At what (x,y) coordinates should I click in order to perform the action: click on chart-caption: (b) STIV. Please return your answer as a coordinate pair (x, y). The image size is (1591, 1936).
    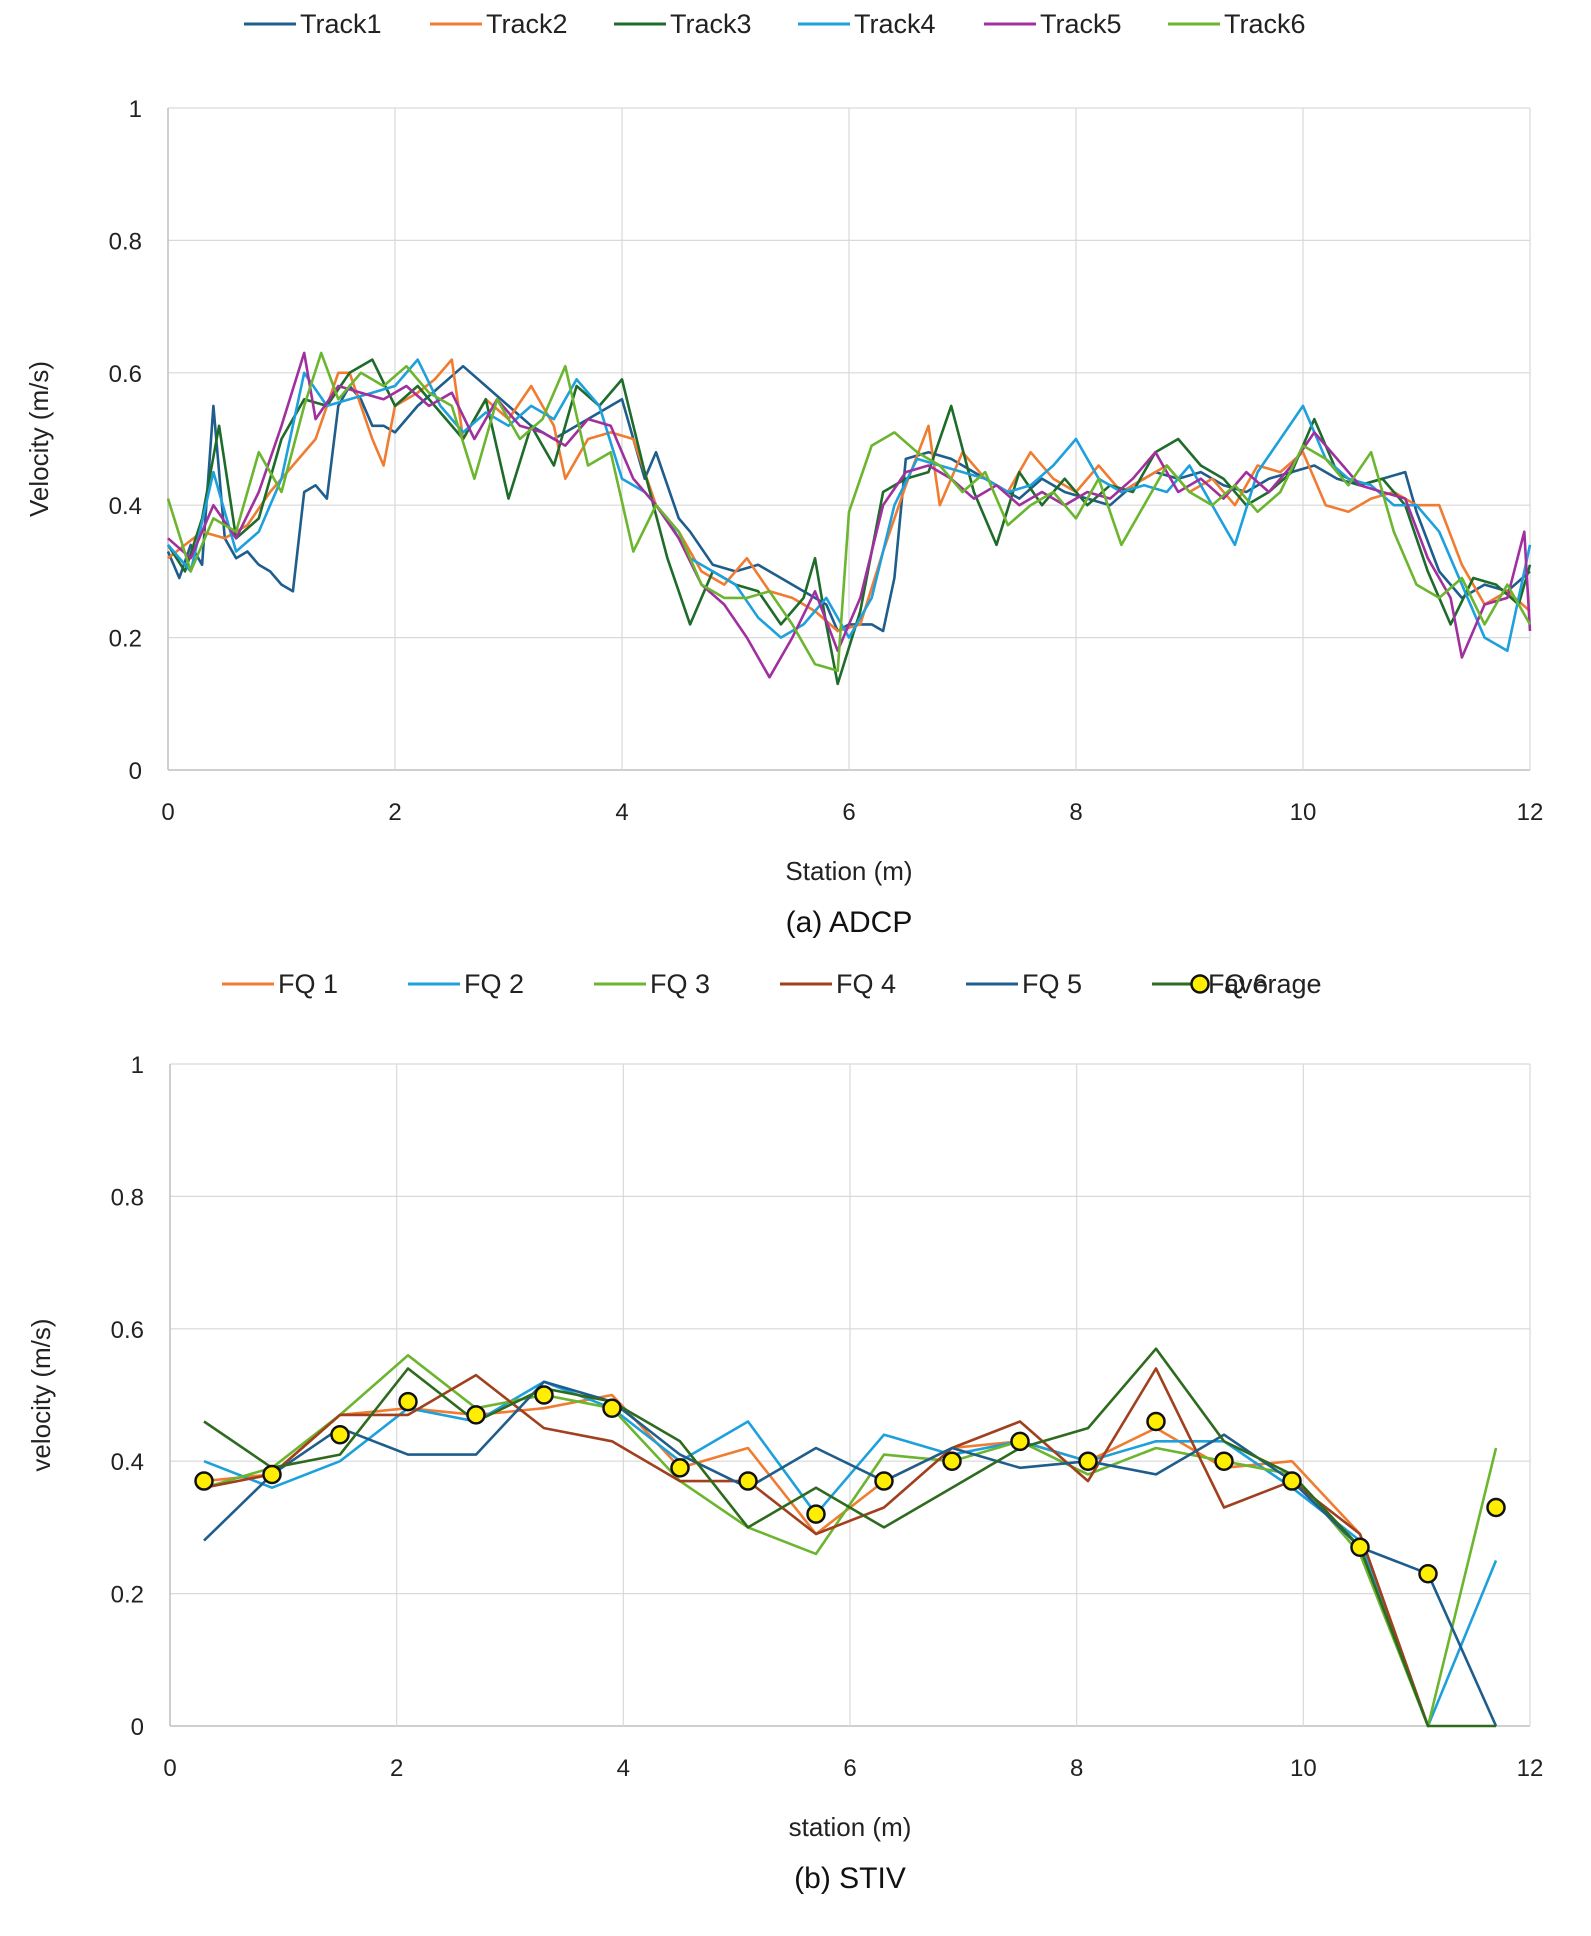
    Looking at the image, I should click on (850, 1878).